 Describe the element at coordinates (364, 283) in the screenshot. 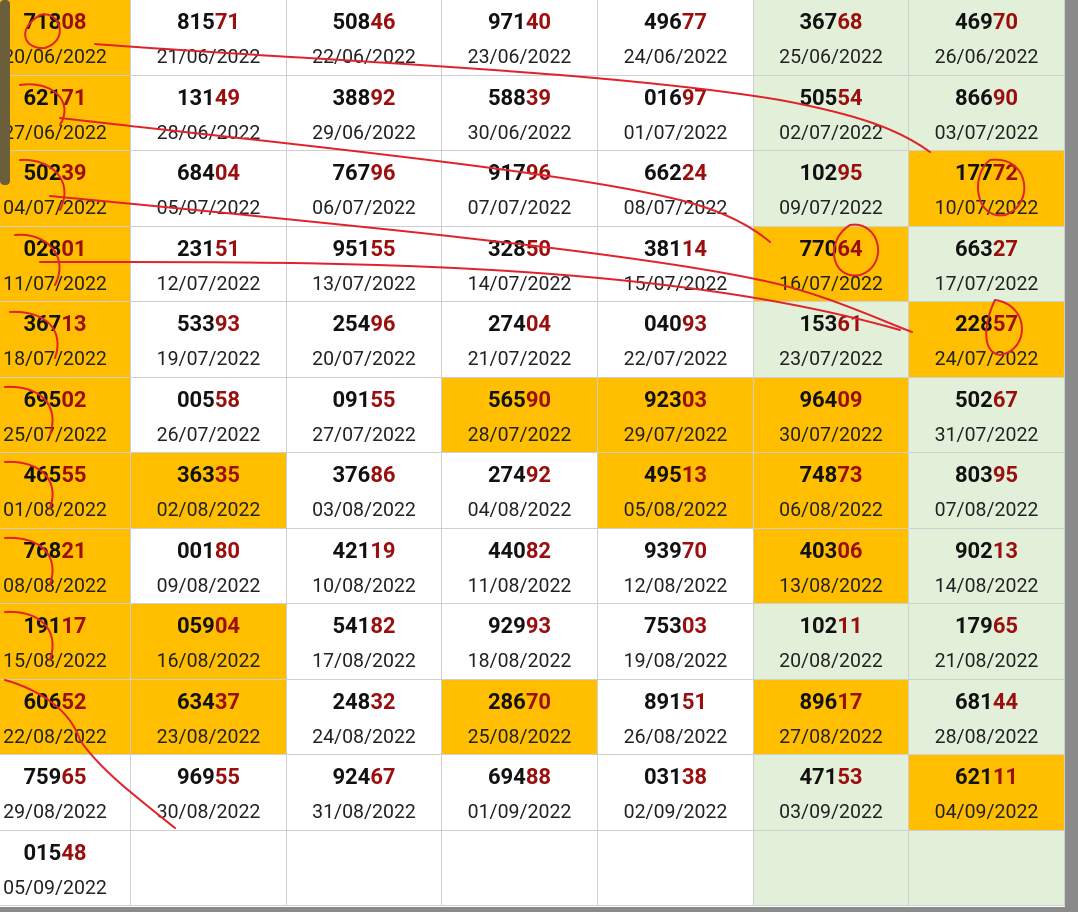

I see `draw-date: 13/07/2022` at that location.